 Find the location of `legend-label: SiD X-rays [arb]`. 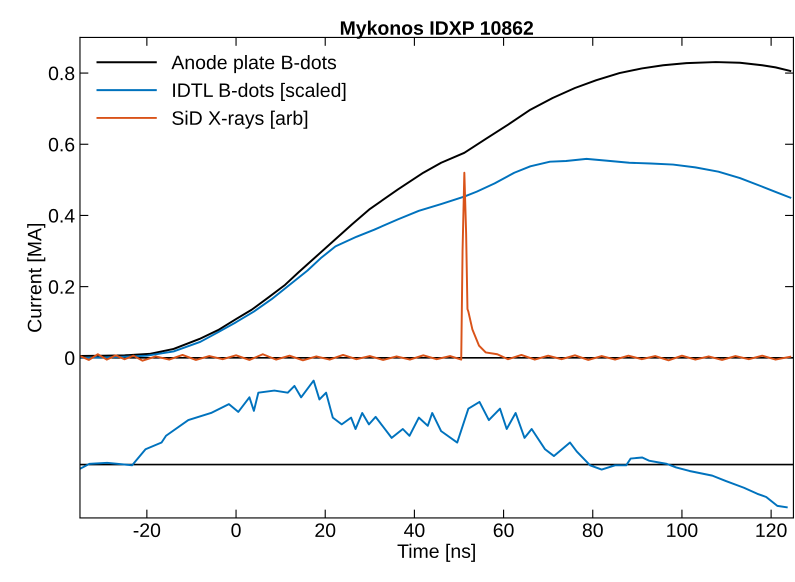

legend-label: SiD X-rays [arb] is located at coordinates (240, 119).